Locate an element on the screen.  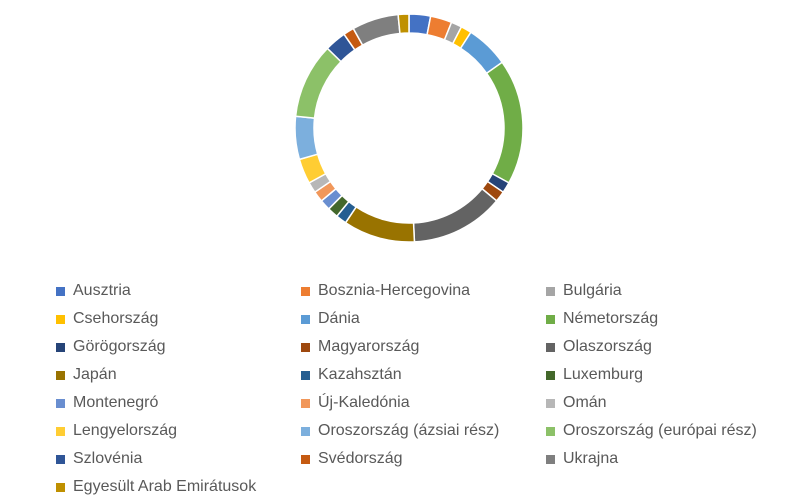
legend-label: Egyesült Arab Emirátusok is located at coordinates (165, 486).